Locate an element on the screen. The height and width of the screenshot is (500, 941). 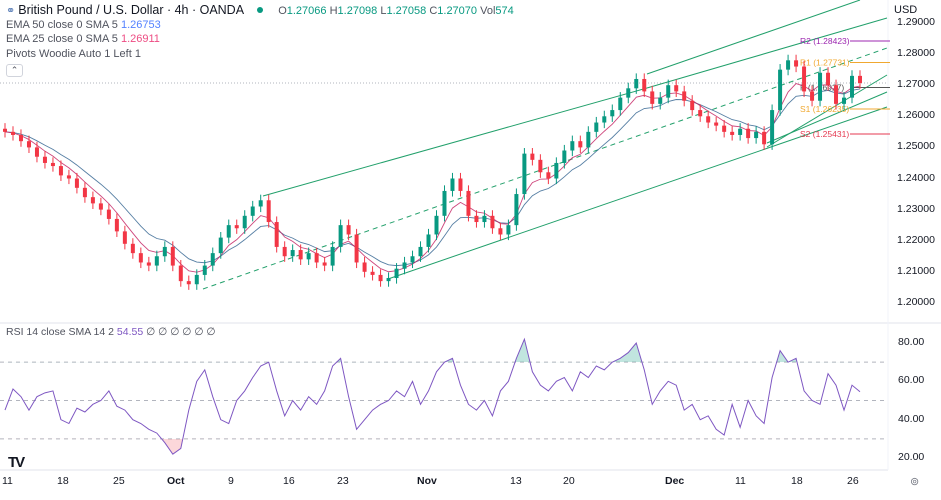
rsi-overbought-fill is located at coordinates (432, 351).